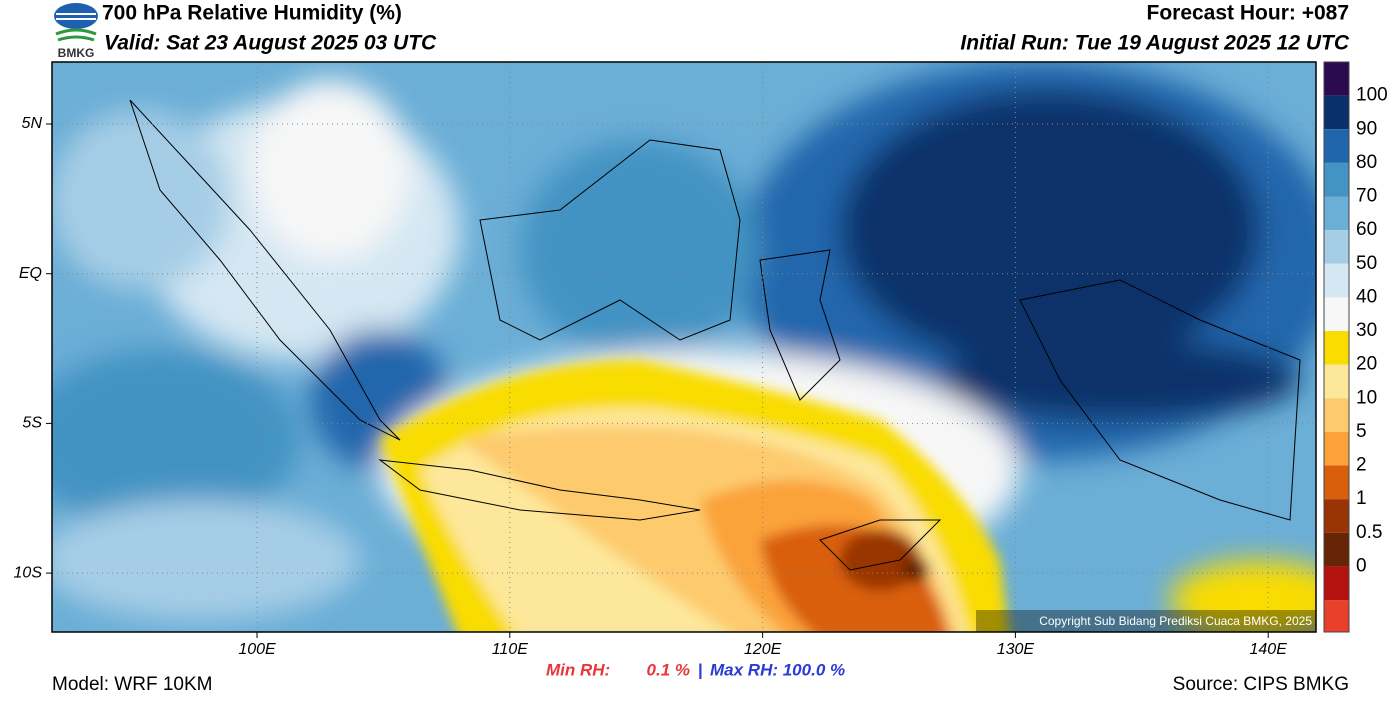 The image size is (1400, 714). I want to click on colorbar-label: 1, so click(1361, 498).